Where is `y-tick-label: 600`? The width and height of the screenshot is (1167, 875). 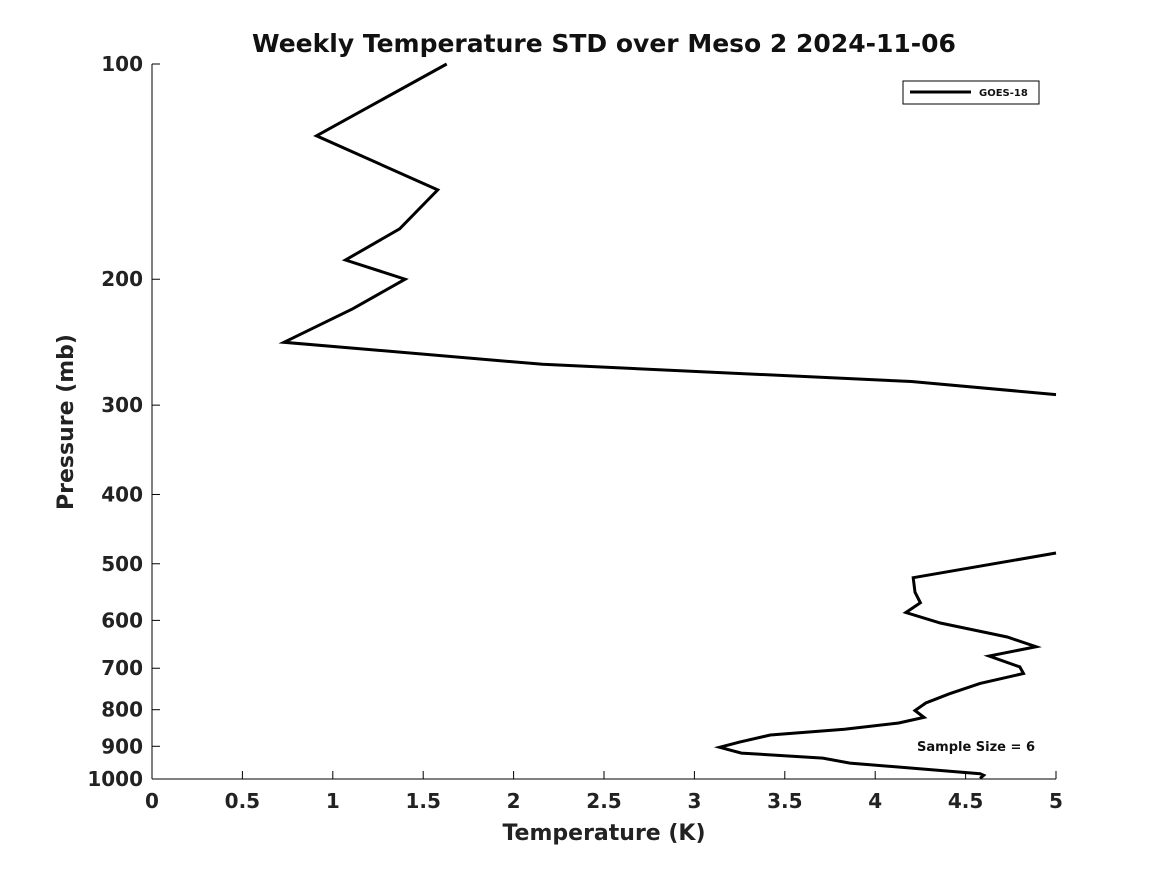
y-tick-label: 600 is located at coordinates (122, 620).